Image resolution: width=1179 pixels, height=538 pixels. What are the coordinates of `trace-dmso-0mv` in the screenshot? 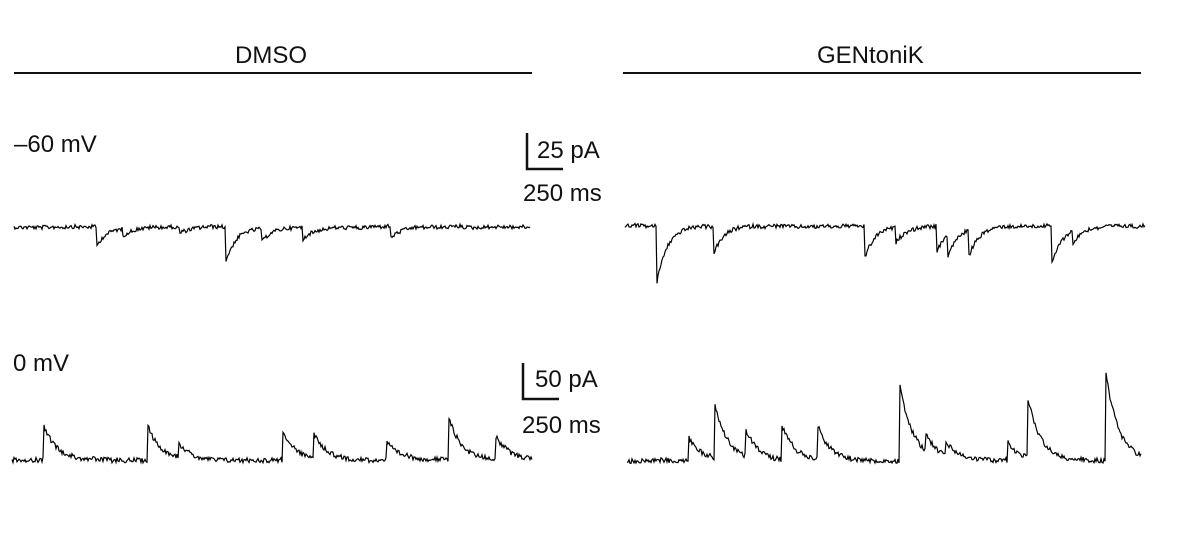 It's located at (272, 440).